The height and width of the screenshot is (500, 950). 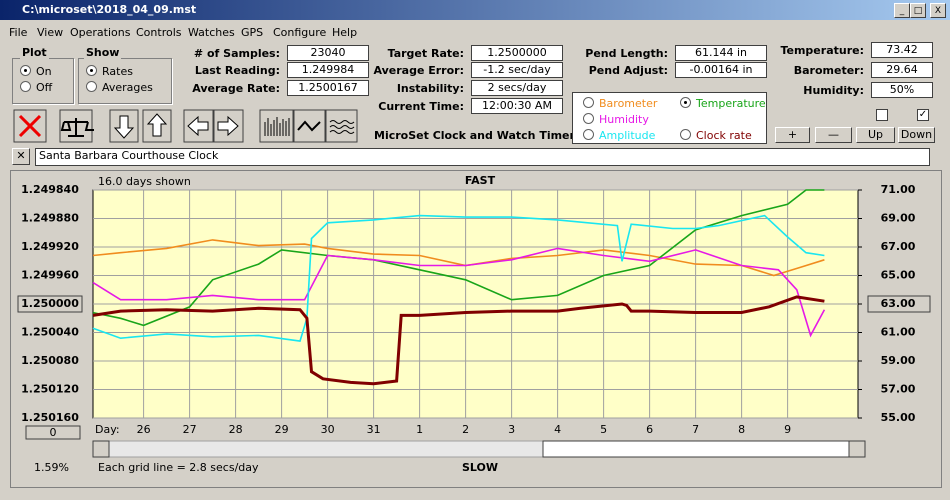 I want to click on x-tick-label: 2, so click(x=465, y=429).